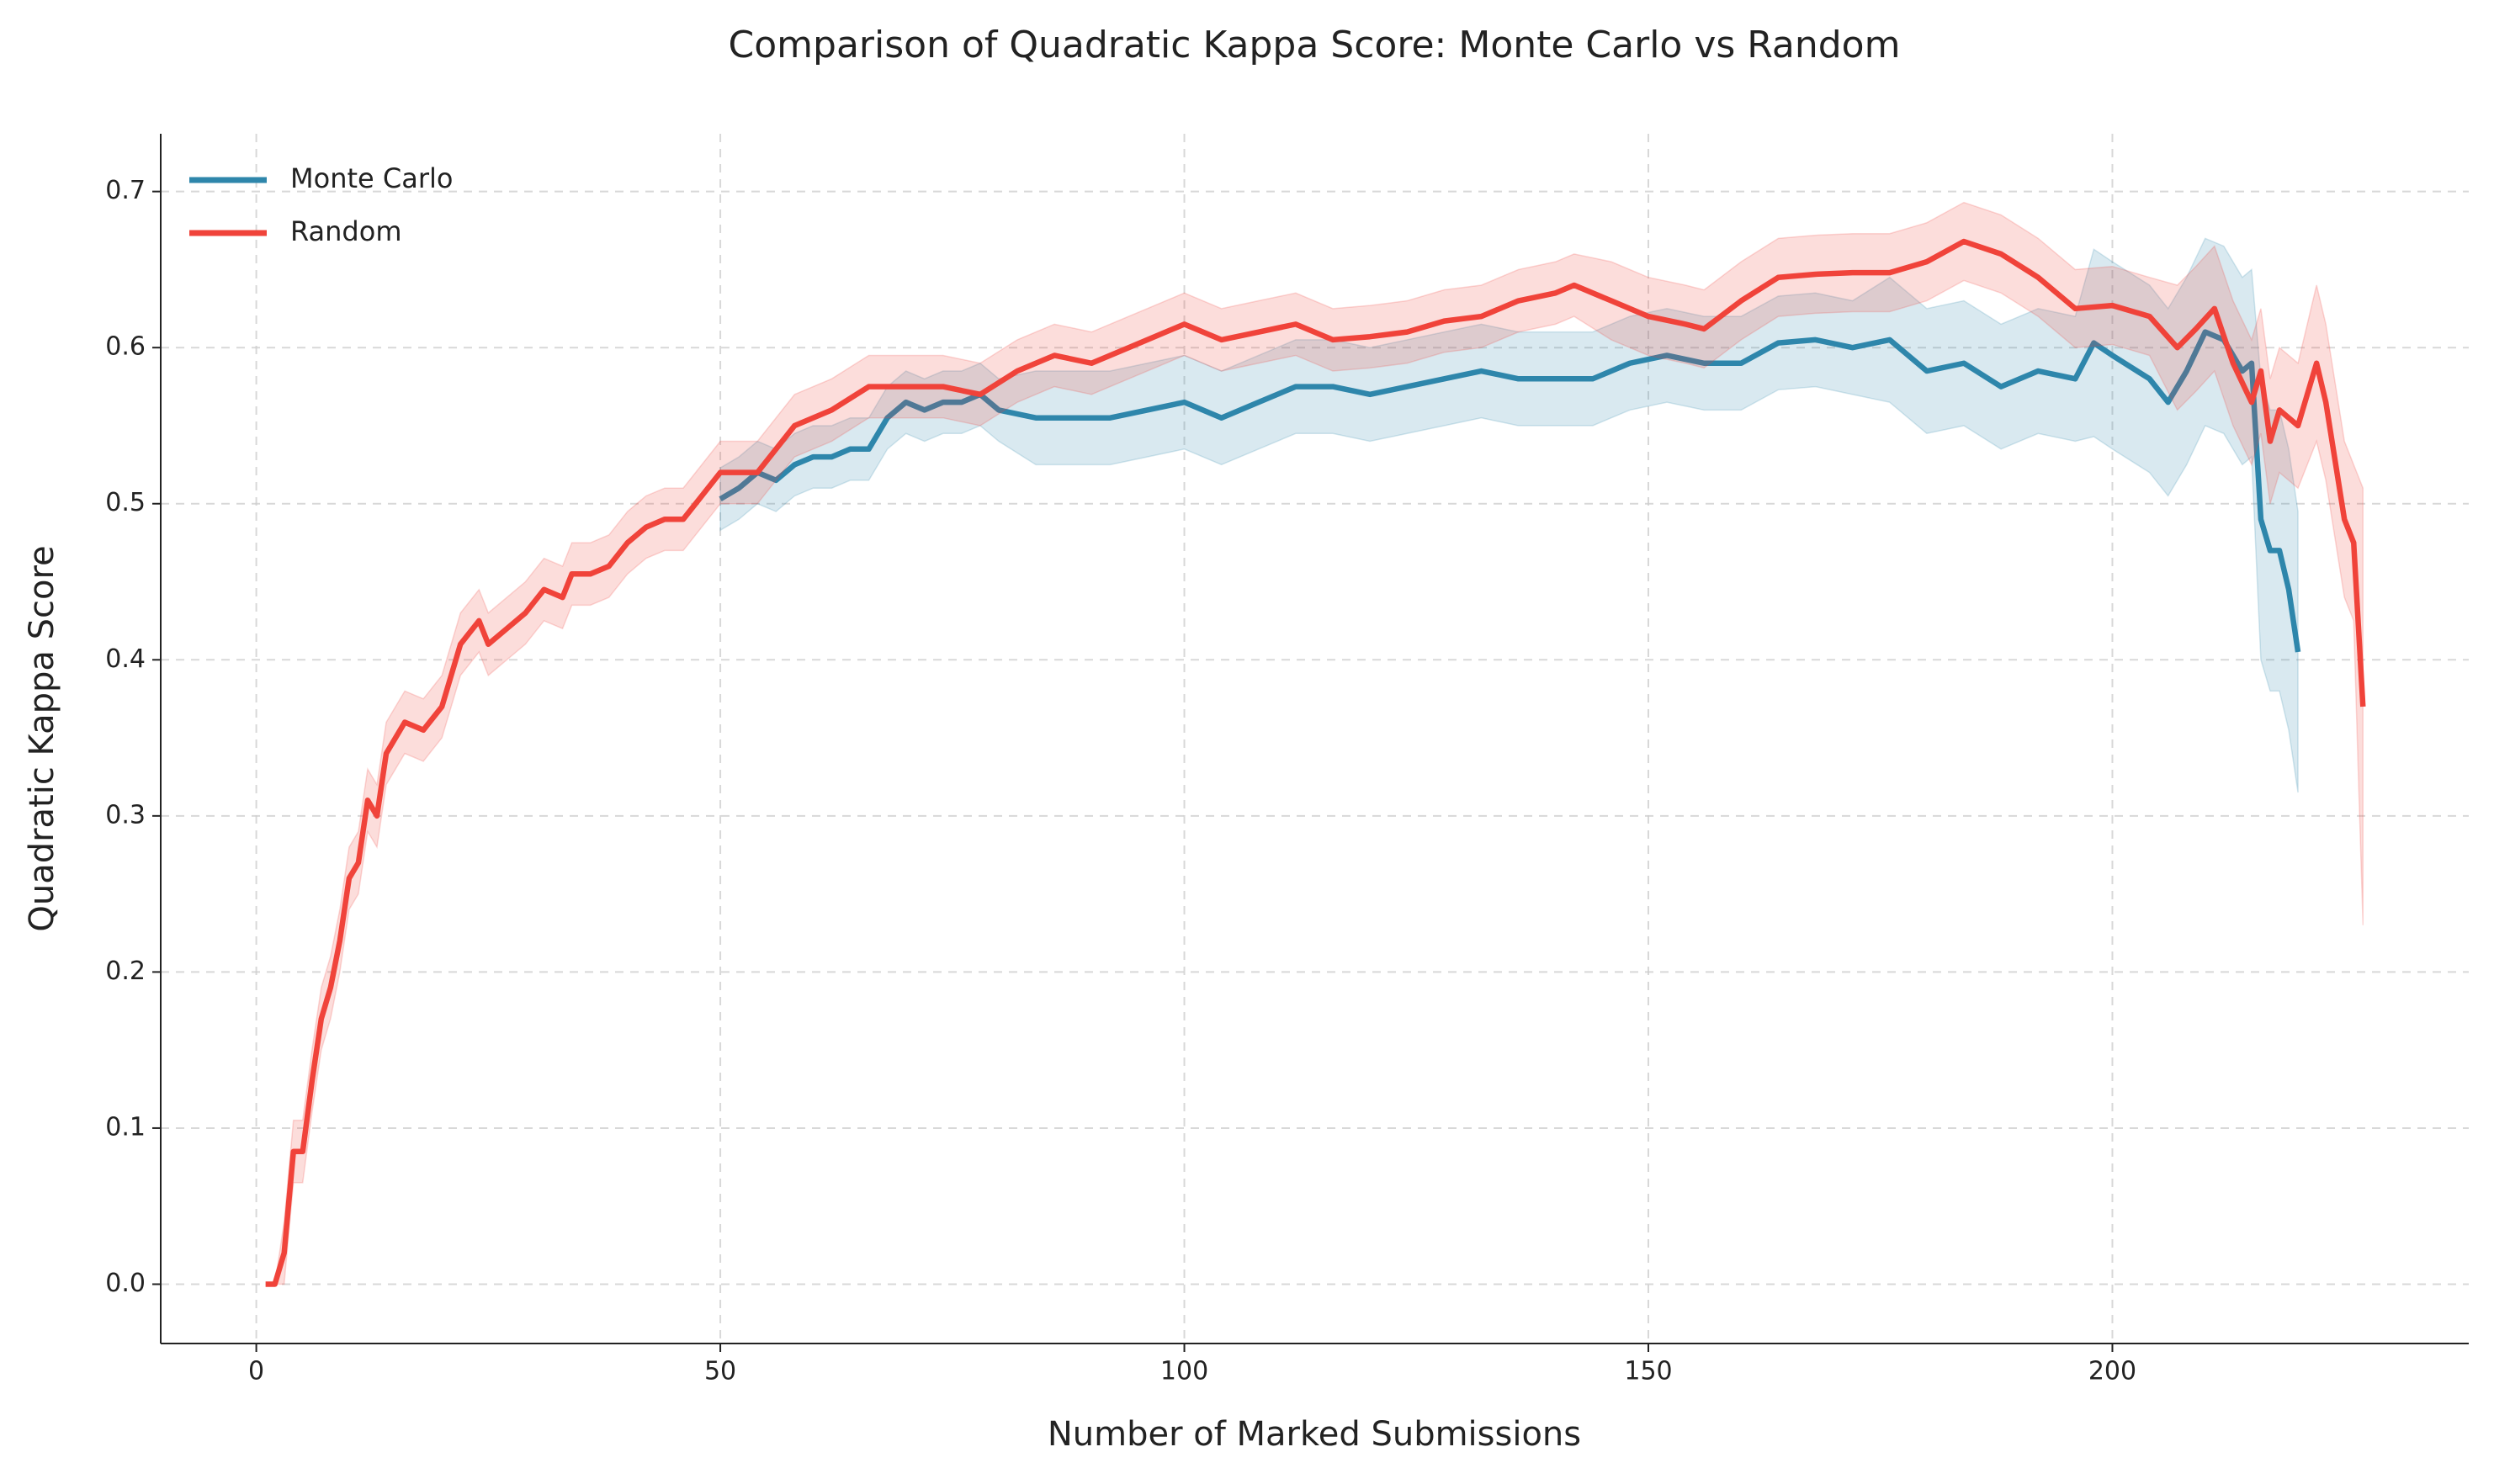 The height and width of the screenshot is (1484, 2494). I want to click on x-tick-label: 50, so click(720, 1371).